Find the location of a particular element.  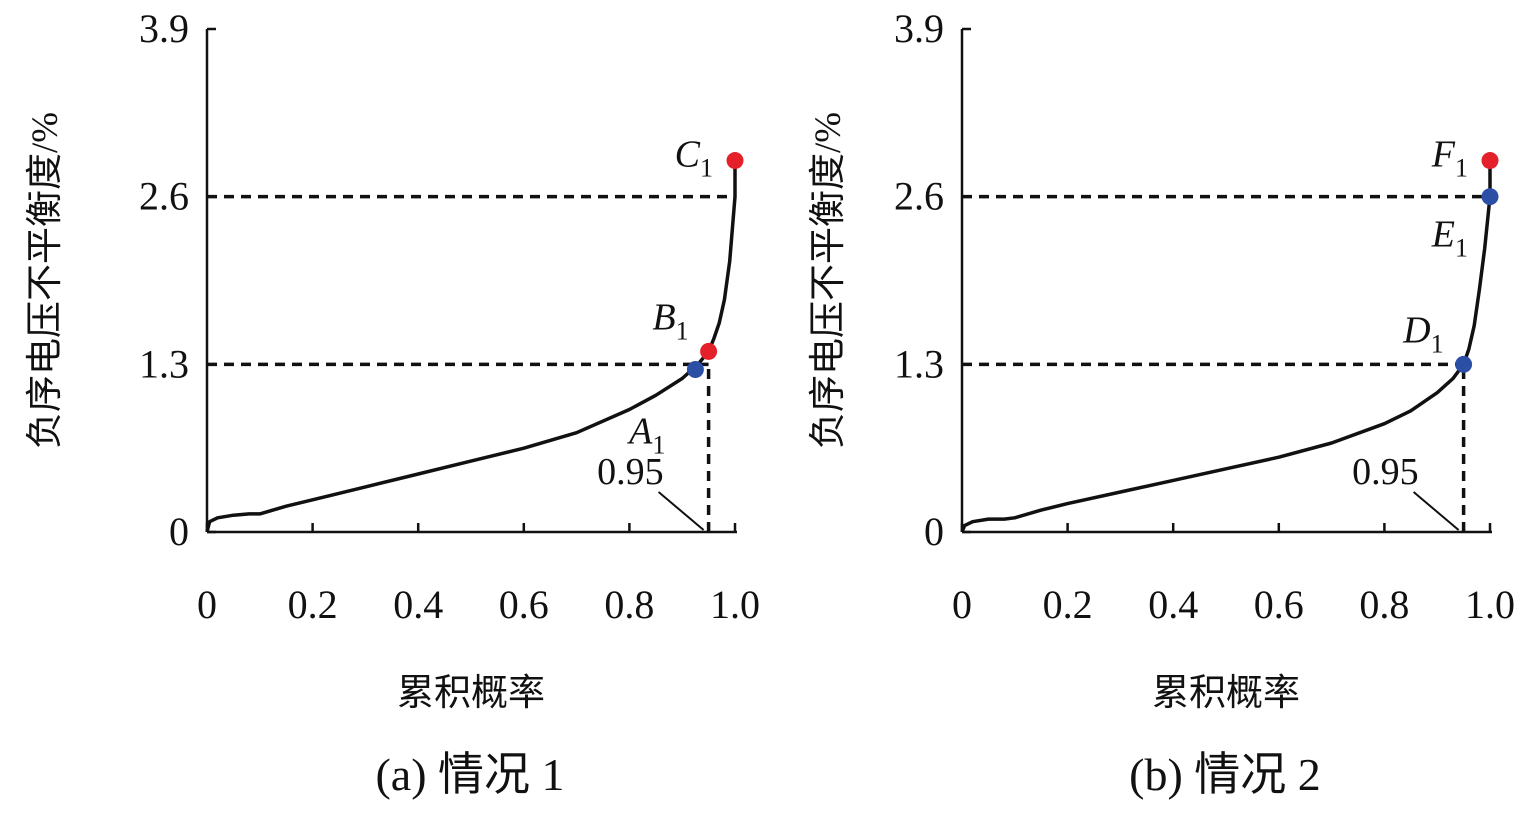

point-label-b: B1 is located at coordinates (670, 320).